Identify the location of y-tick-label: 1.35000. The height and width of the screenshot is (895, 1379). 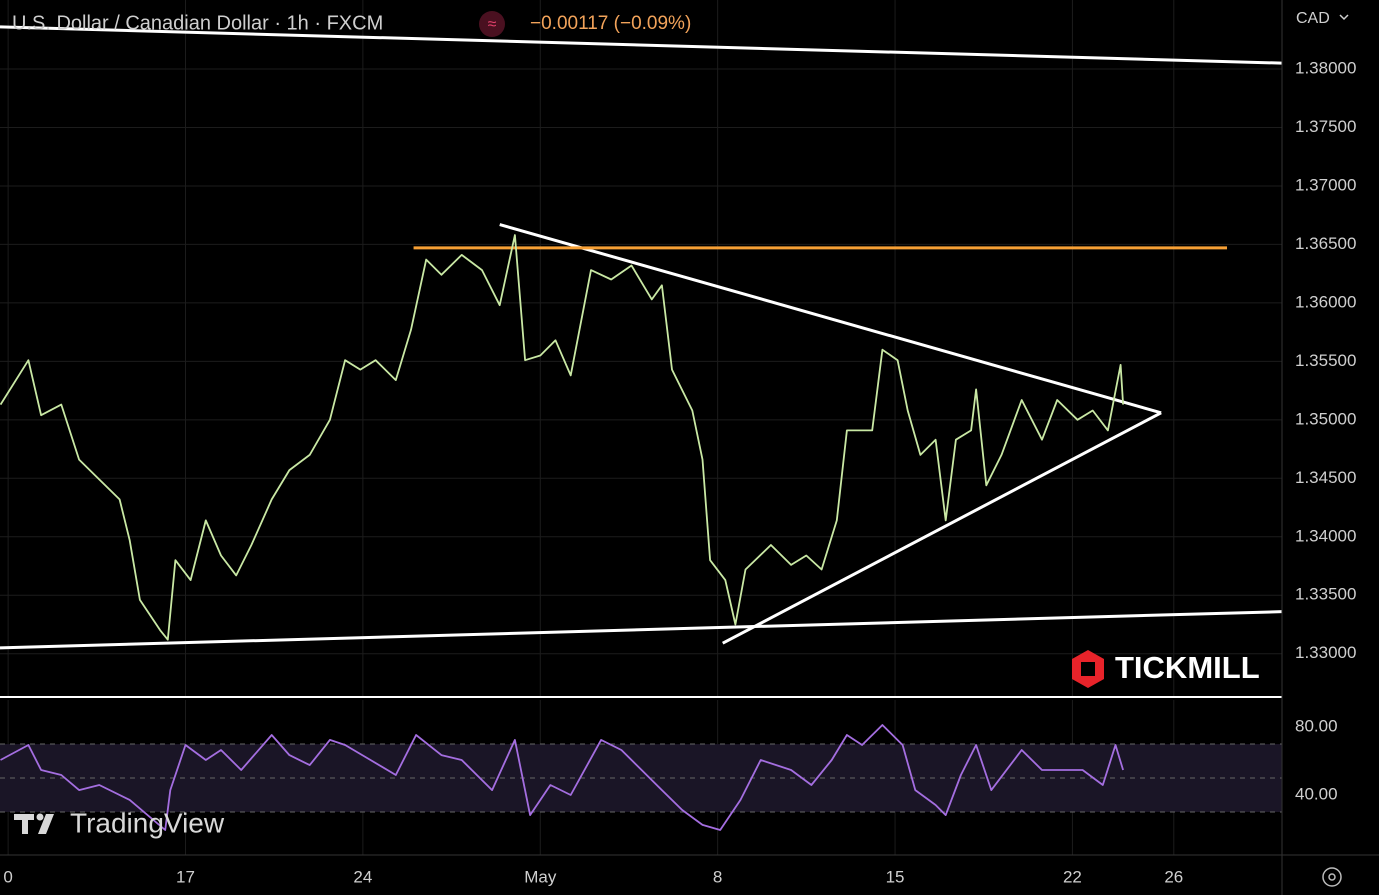
(1325, 418).